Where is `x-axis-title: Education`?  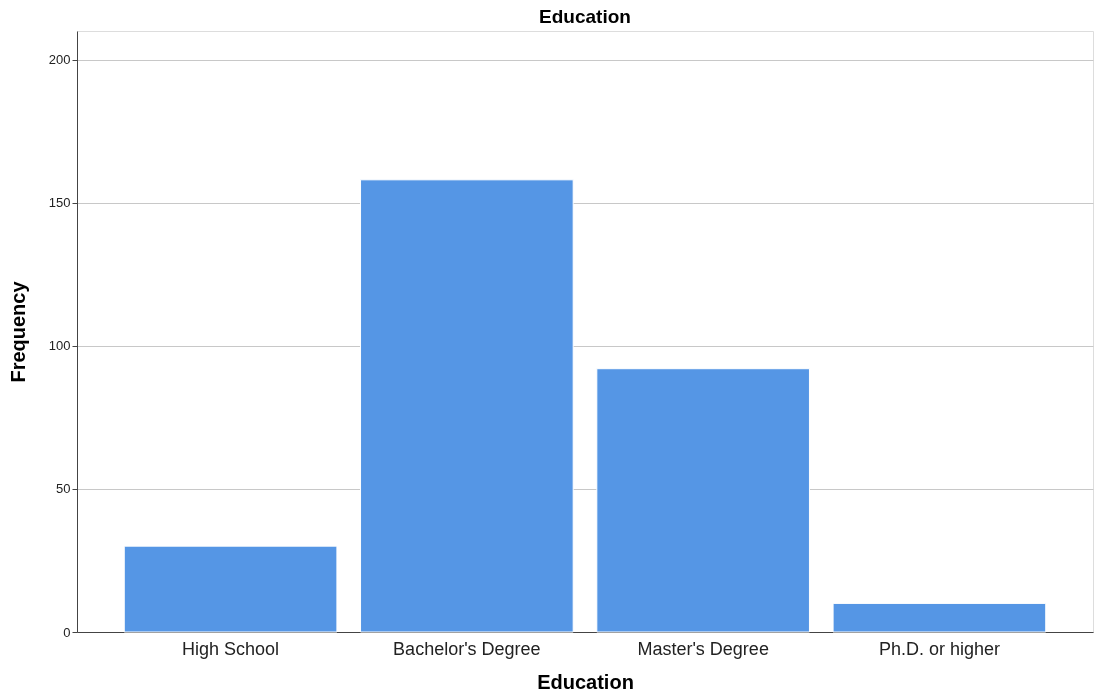 x-axis-title: Education is located at coordinates (585, 681).